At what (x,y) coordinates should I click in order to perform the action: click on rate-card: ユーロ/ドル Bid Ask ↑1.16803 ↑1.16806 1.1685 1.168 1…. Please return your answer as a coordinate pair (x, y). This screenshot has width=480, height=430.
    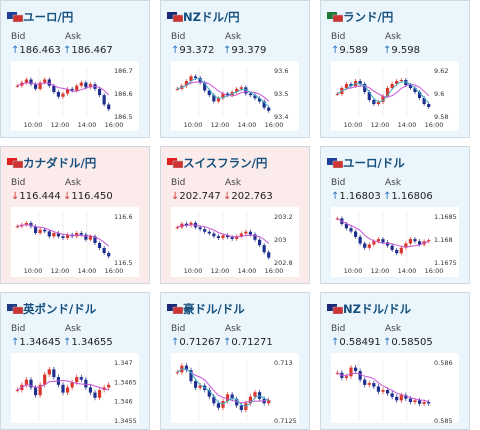
    Looking at the image, I should click on (395, 215).